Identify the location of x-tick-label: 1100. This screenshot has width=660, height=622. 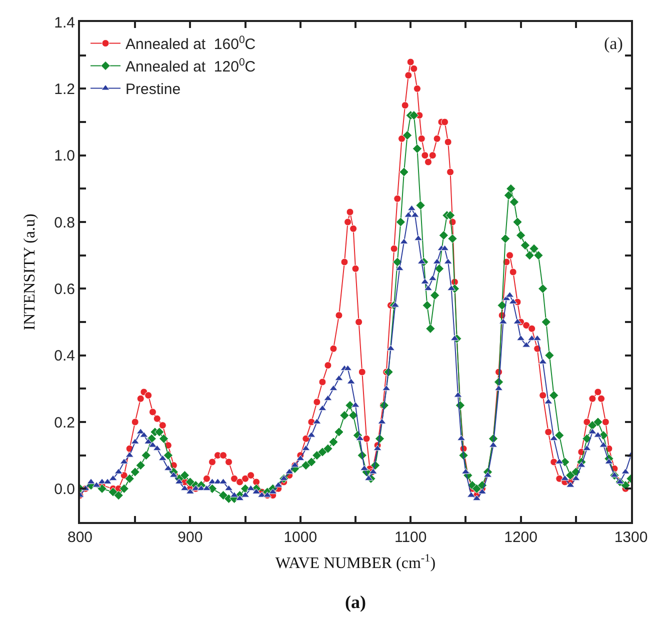
(410, 537).